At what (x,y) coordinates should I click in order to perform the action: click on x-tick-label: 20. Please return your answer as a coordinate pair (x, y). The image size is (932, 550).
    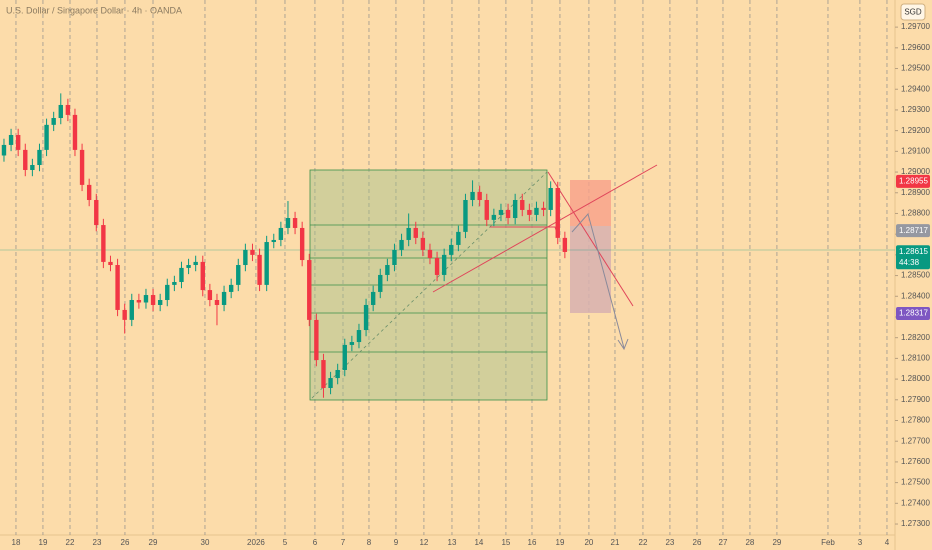
    Looking at the image, I should click on (588, 542).